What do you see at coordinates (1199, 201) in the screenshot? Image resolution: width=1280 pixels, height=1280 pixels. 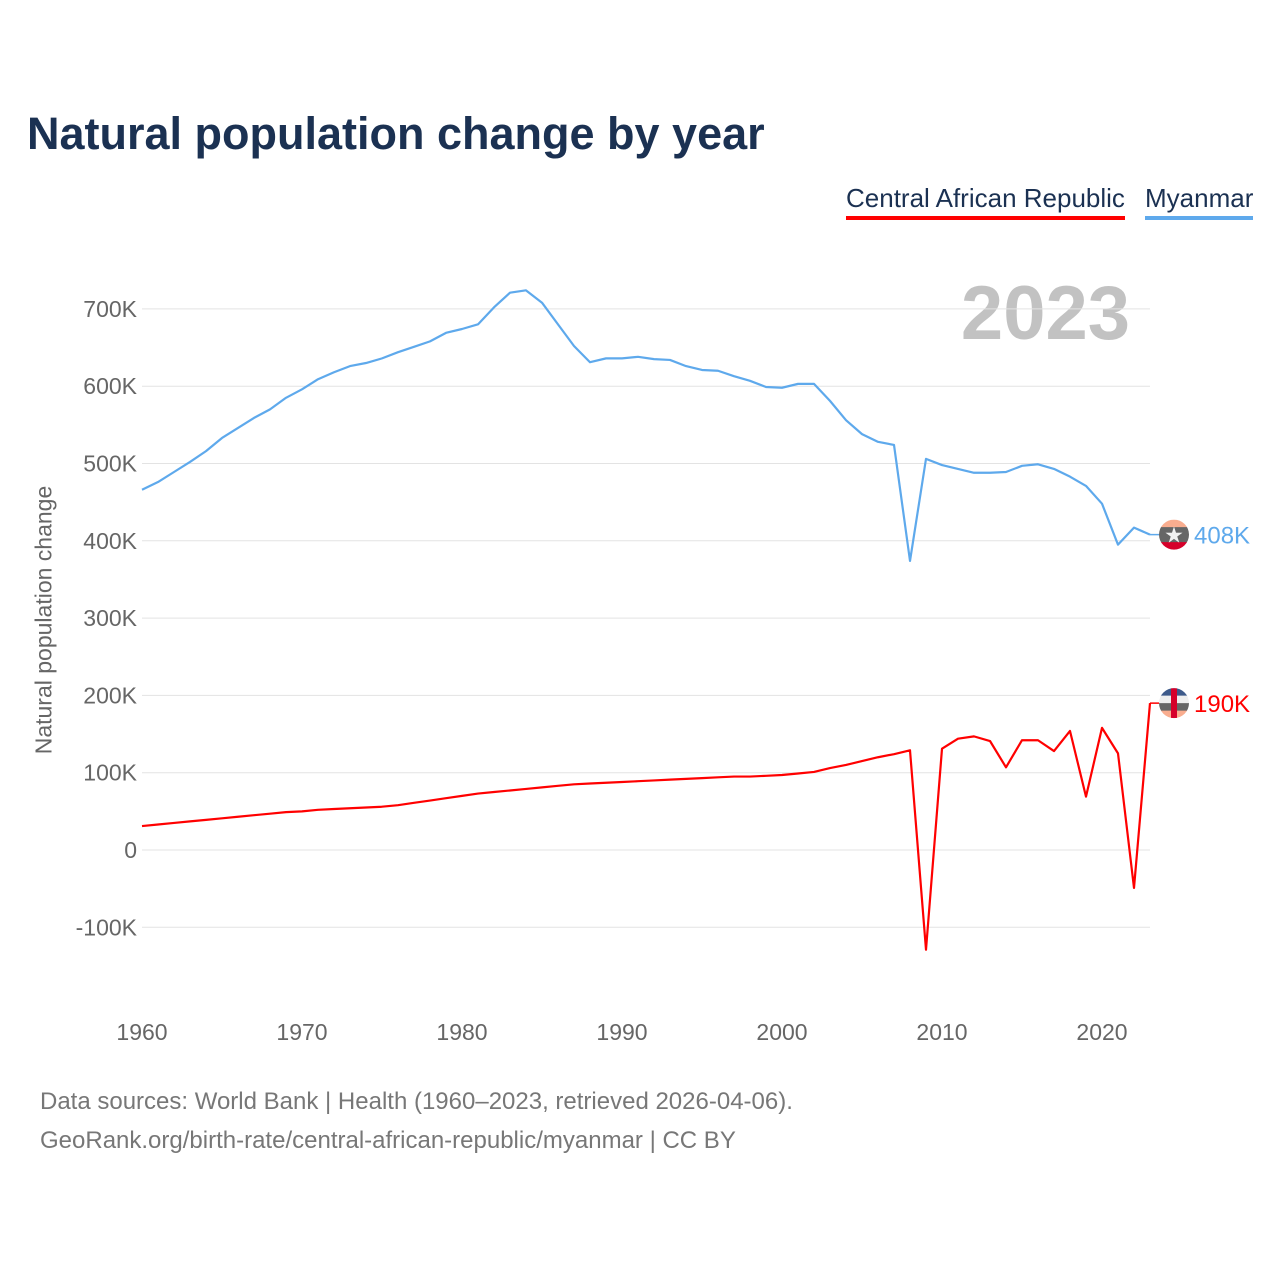 I see `legend-myanmar: Myanmar` at bounding box center [1199, 201].